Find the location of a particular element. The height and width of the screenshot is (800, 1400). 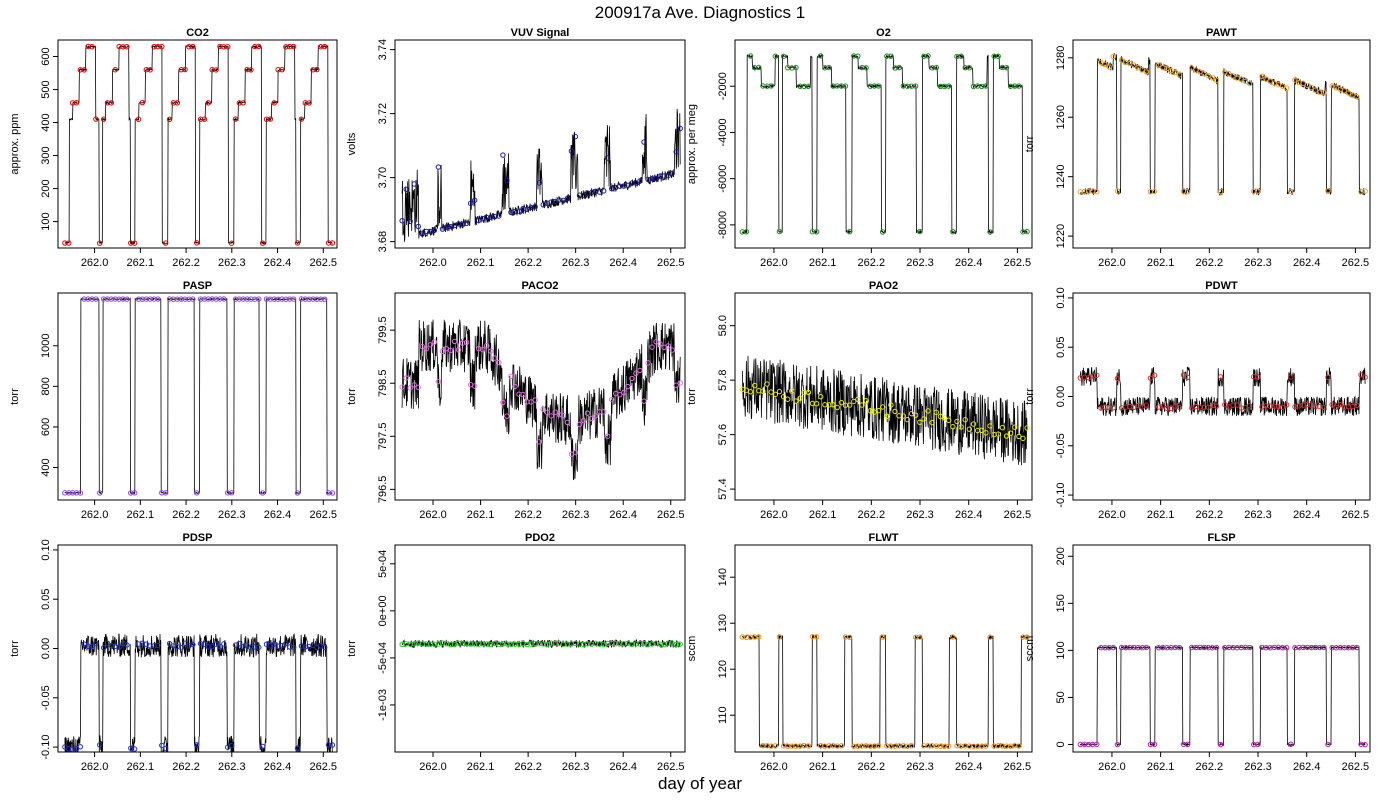

series-line is located at coordinates (1222, 124).